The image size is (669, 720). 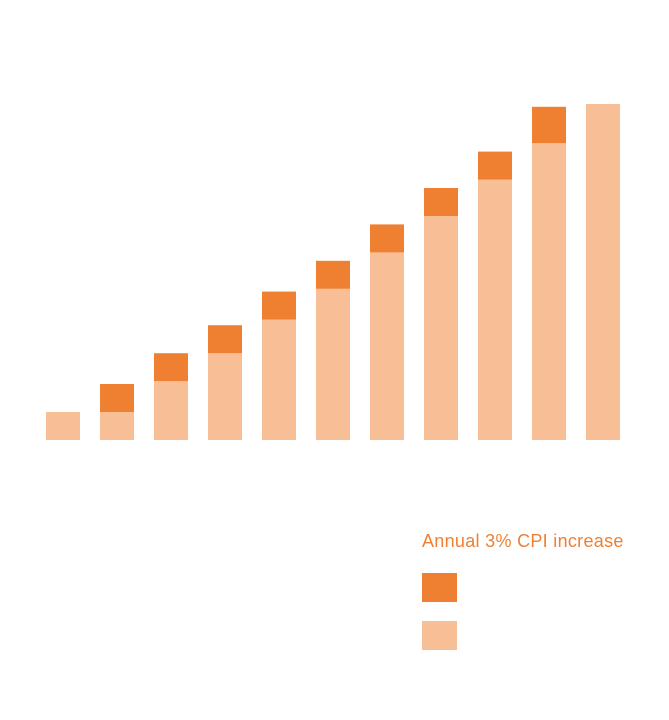 I want to click on legend-swatch-increase, so click(x=439, y=587).